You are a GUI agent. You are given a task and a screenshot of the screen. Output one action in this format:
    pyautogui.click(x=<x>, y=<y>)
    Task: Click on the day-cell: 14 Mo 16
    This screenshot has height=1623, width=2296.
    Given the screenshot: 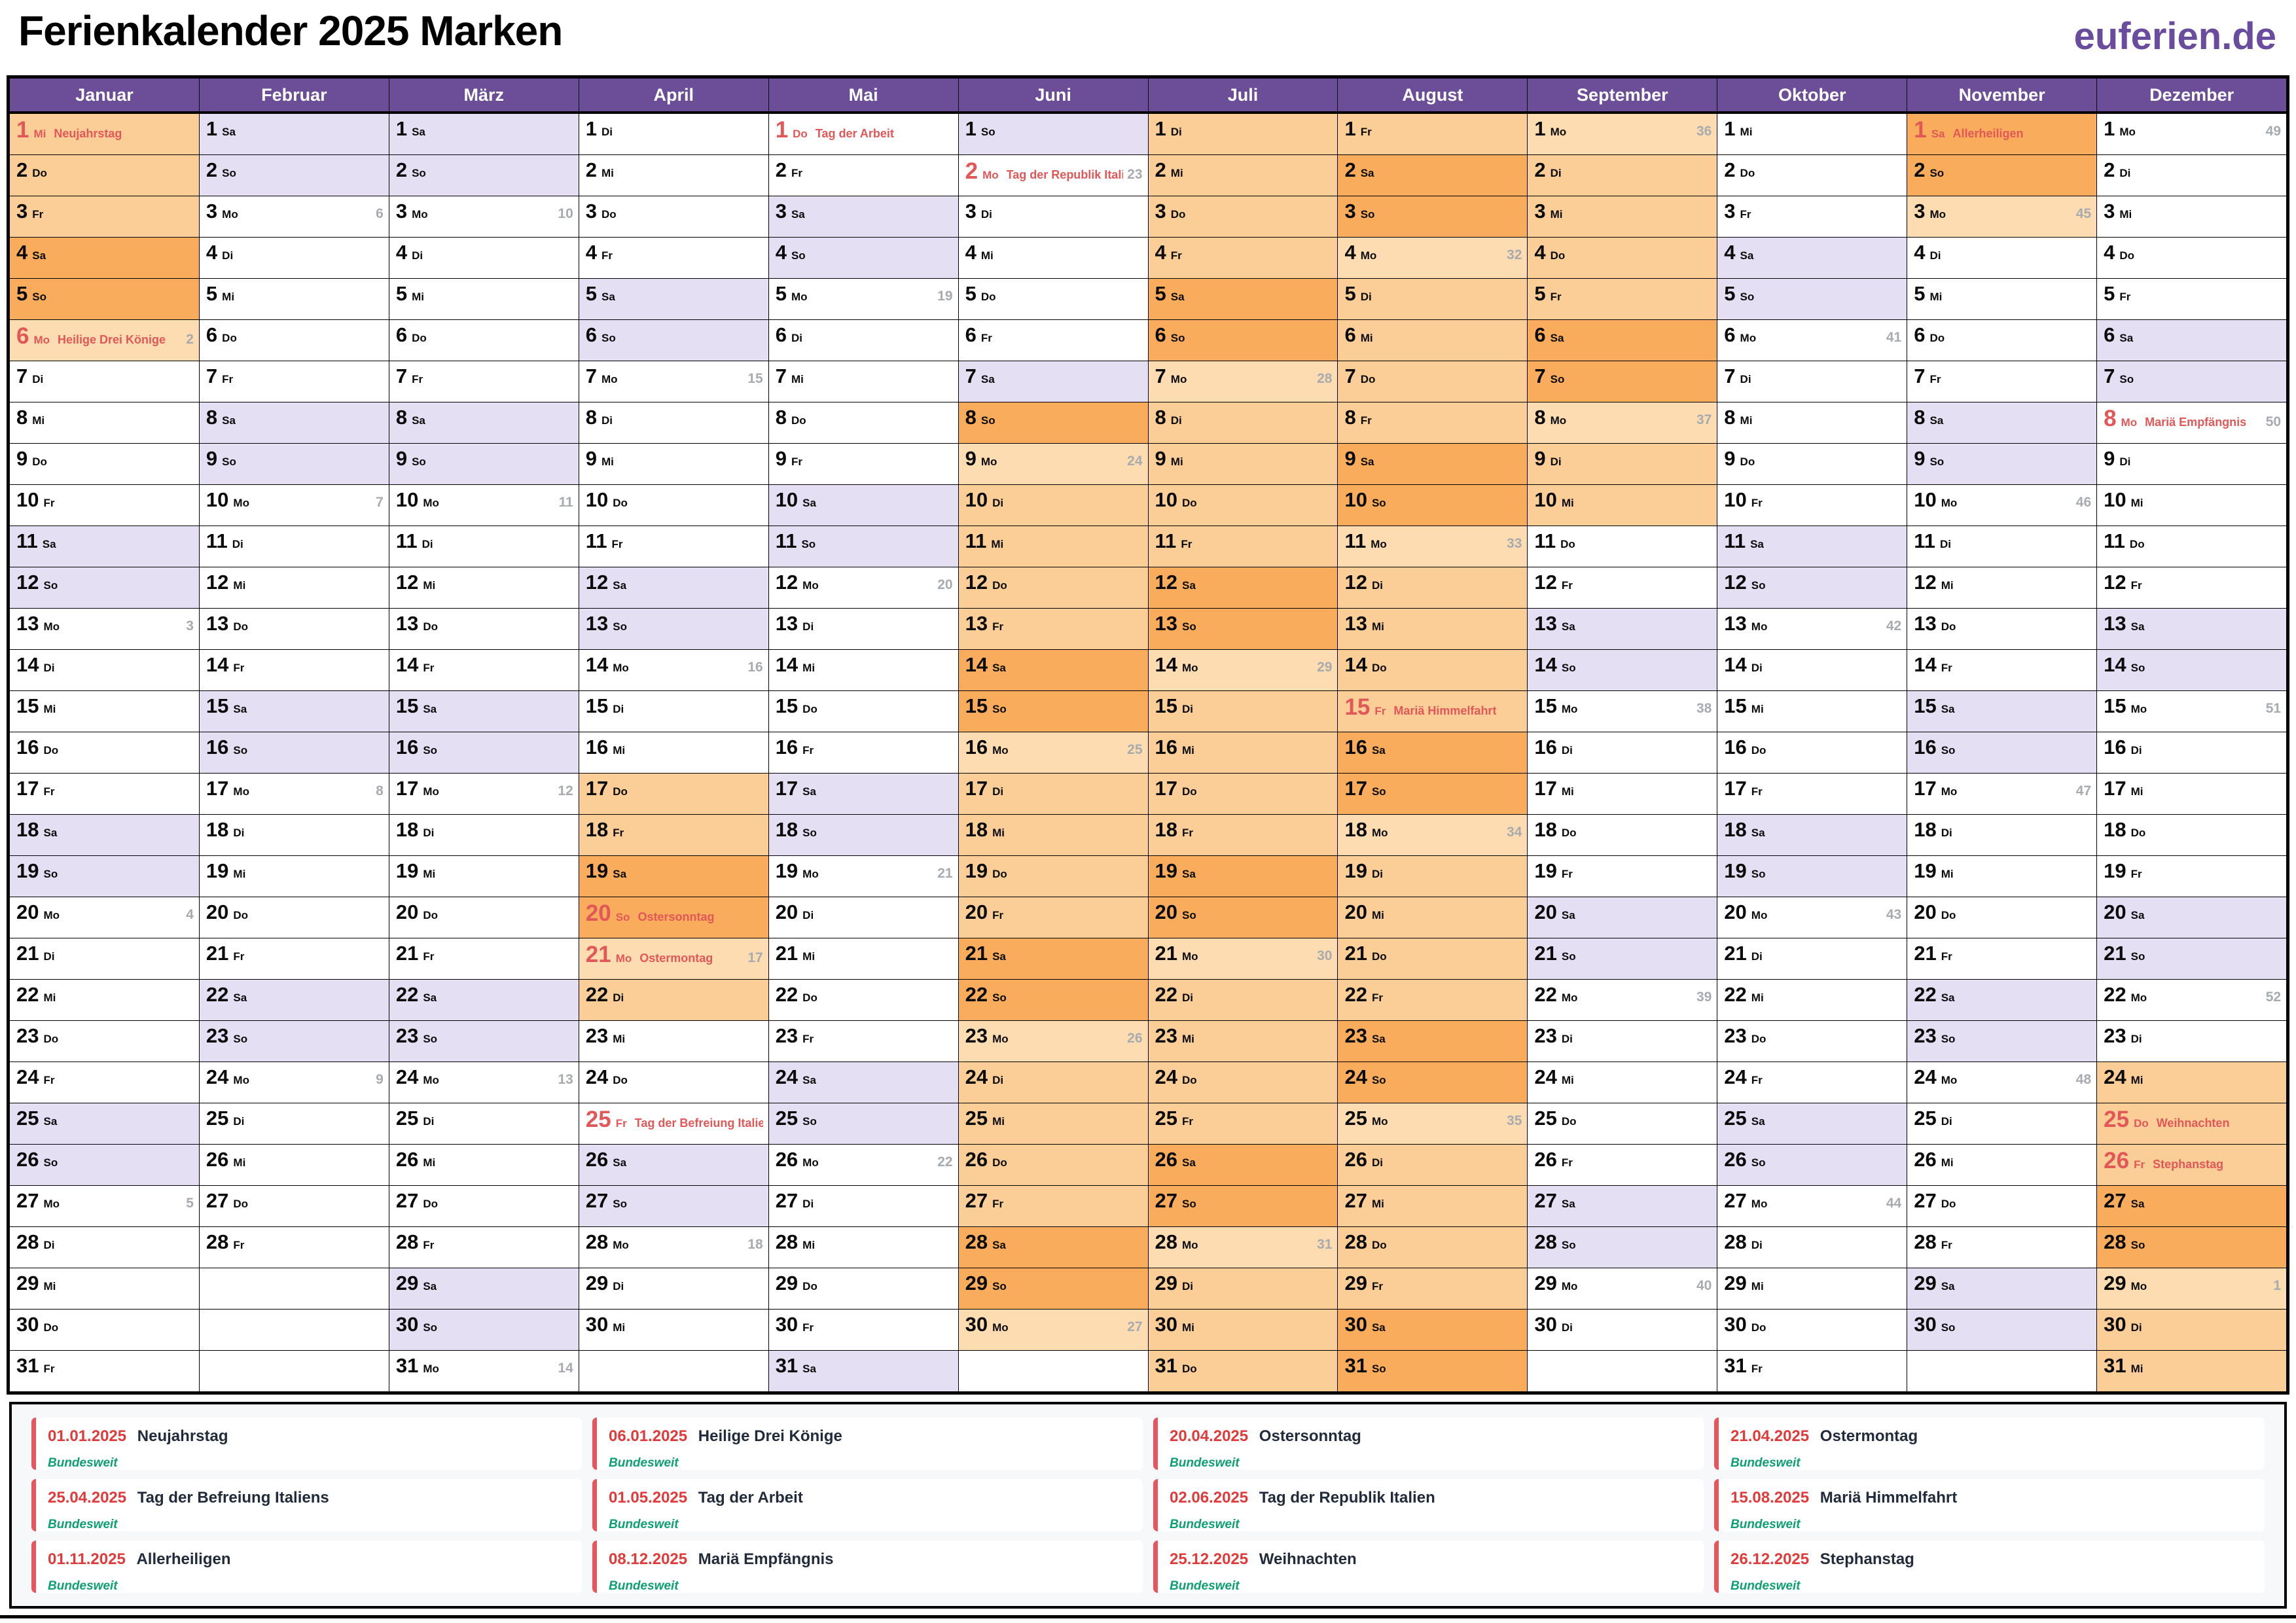 What is the action you would take?
    pyautogui.click(x=673, y=671)
    